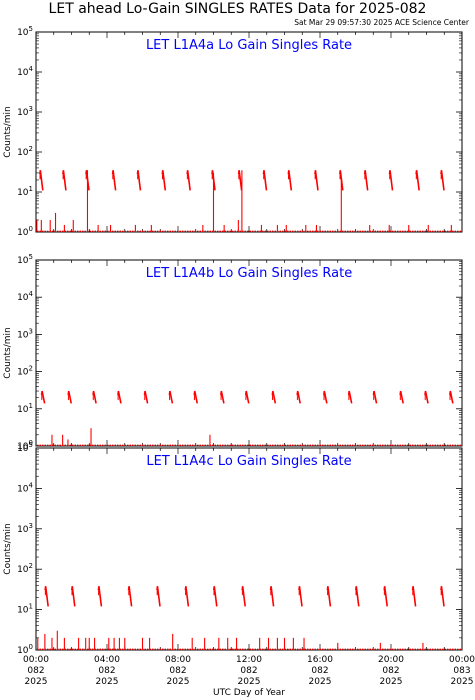  I want to click on x-axis-label: UTC Day of Year, so click(249, 693).